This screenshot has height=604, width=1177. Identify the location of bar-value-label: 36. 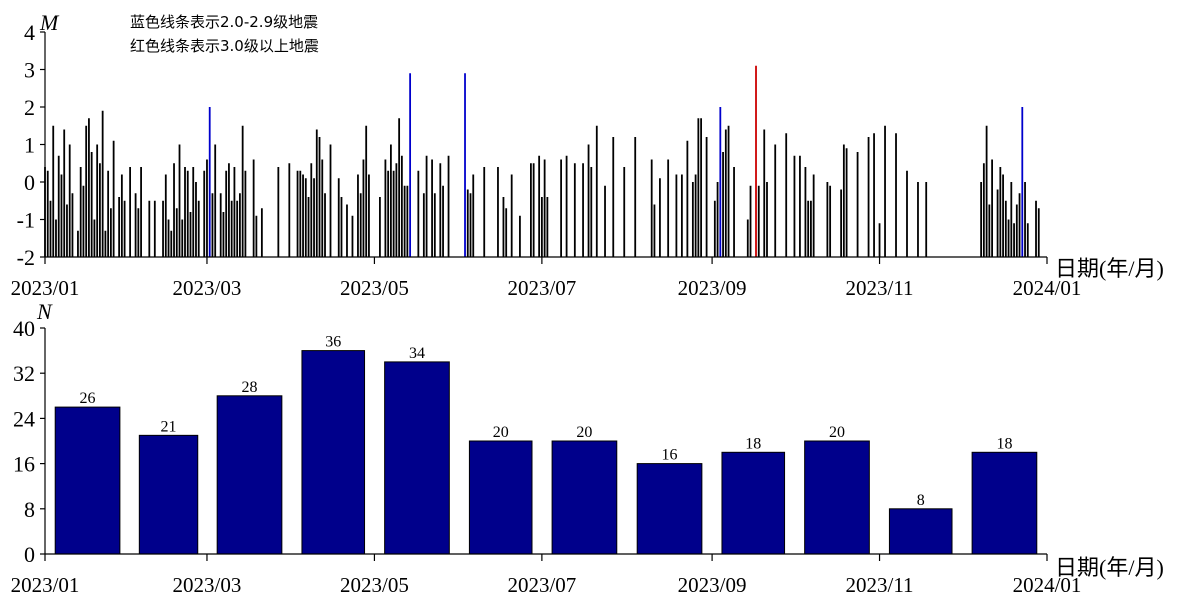
(333, 342).